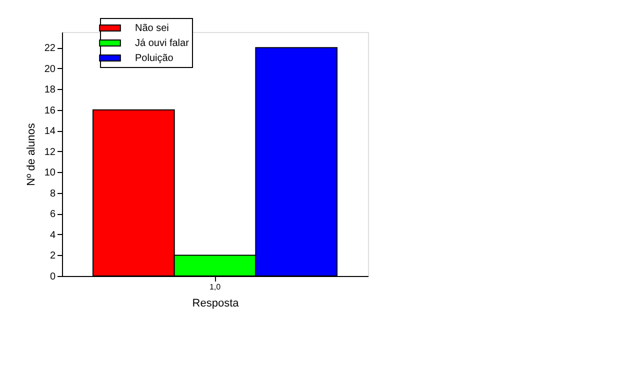 The image size is (640, 384). Describe the element at coordinates (50, 152) in the screenshot. I see `y-tick-label: 12` at that location.